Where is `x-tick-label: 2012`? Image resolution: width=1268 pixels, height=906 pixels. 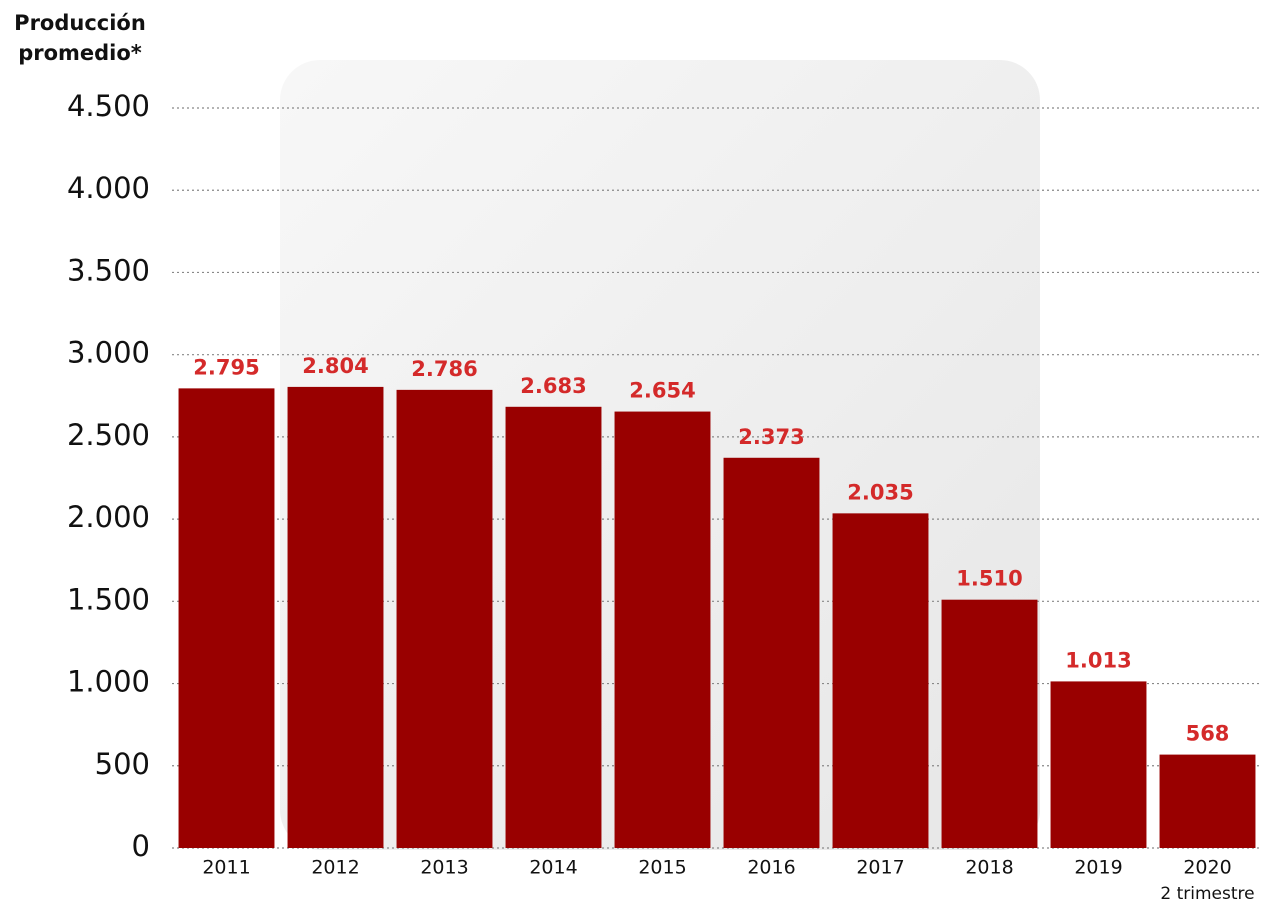 x-tick-label: 2012 is located at coordinates (335, 868).